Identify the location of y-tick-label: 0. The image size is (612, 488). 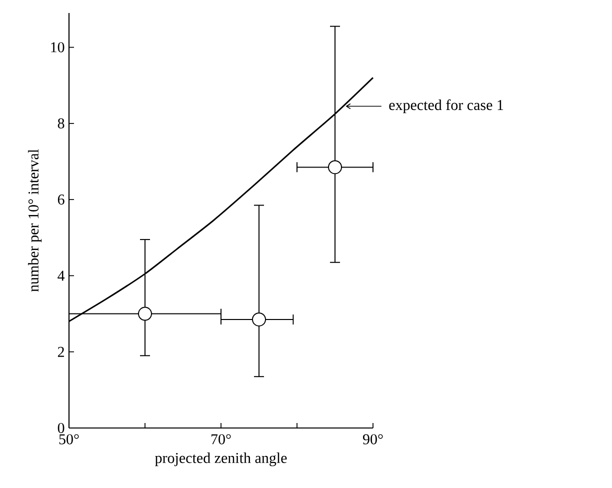
(61, 428).